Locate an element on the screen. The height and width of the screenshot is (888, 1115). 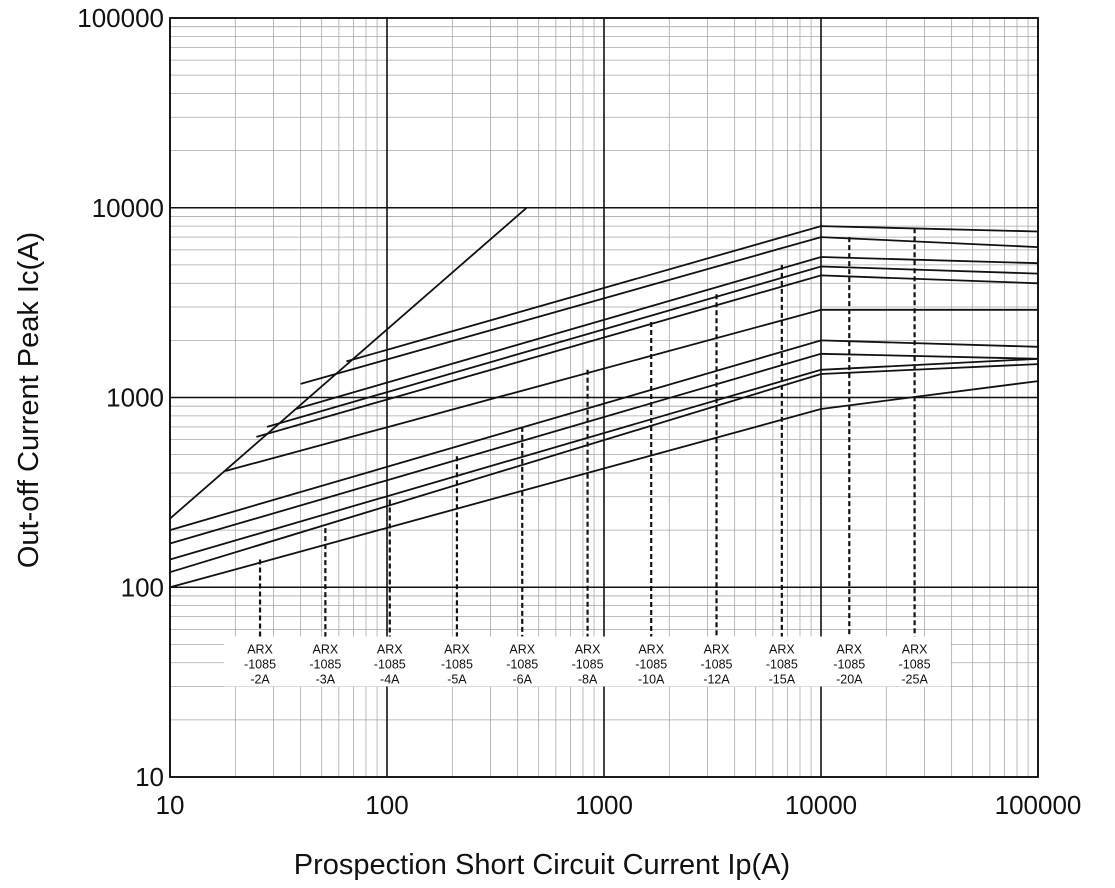
x-tick-label: 10000 is located at coordinates (821, 805).